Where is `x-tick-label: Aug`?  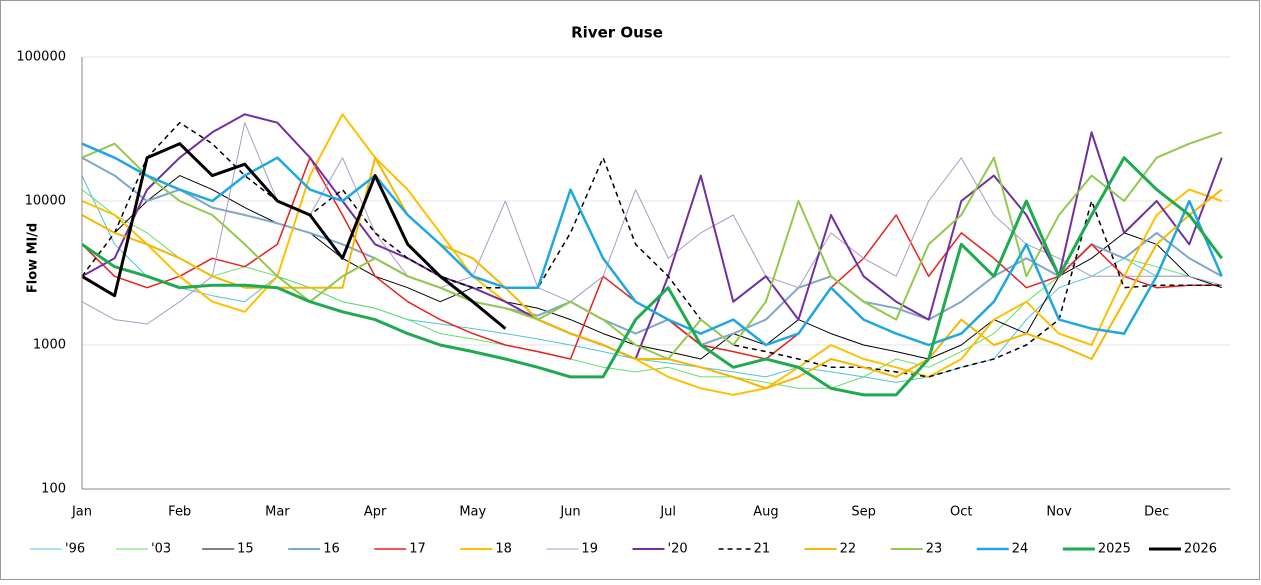
x-tick-label: Aug is located at coordinates (765, 512).